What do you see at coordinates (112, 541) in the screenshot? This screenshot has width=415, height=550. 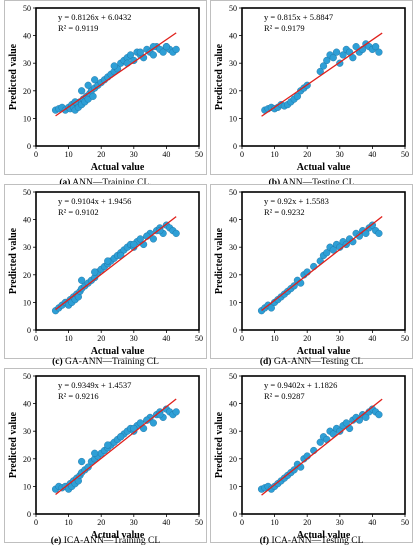 I see `caption-text-e: ICA-ANN—Training CL` at bounding box center [112, 541].